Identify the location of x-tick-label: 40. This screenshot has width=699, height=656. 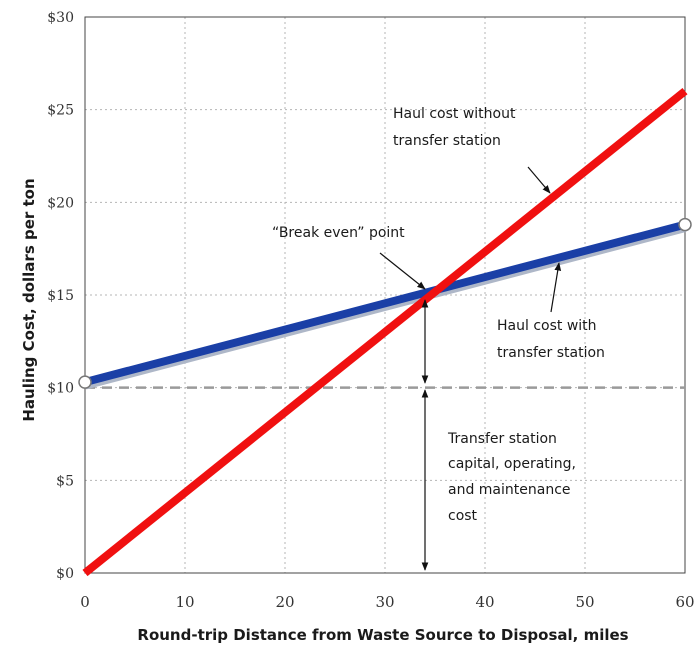
(484, 602).